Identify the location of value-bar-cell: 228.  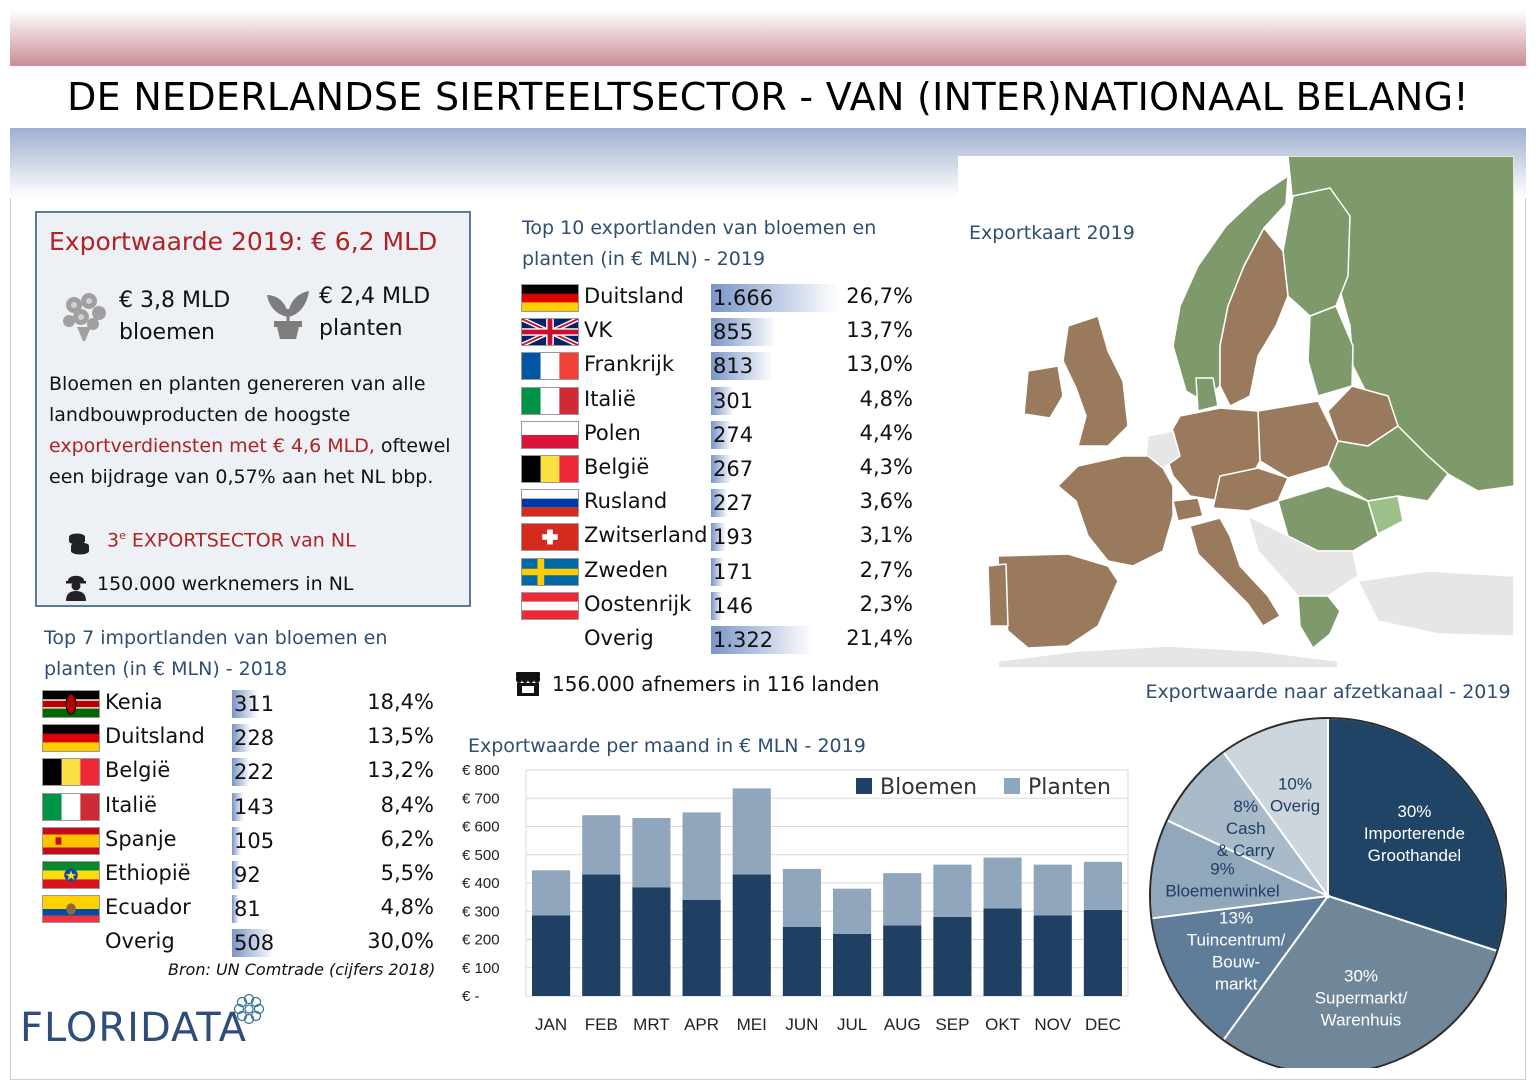
(253, 738).